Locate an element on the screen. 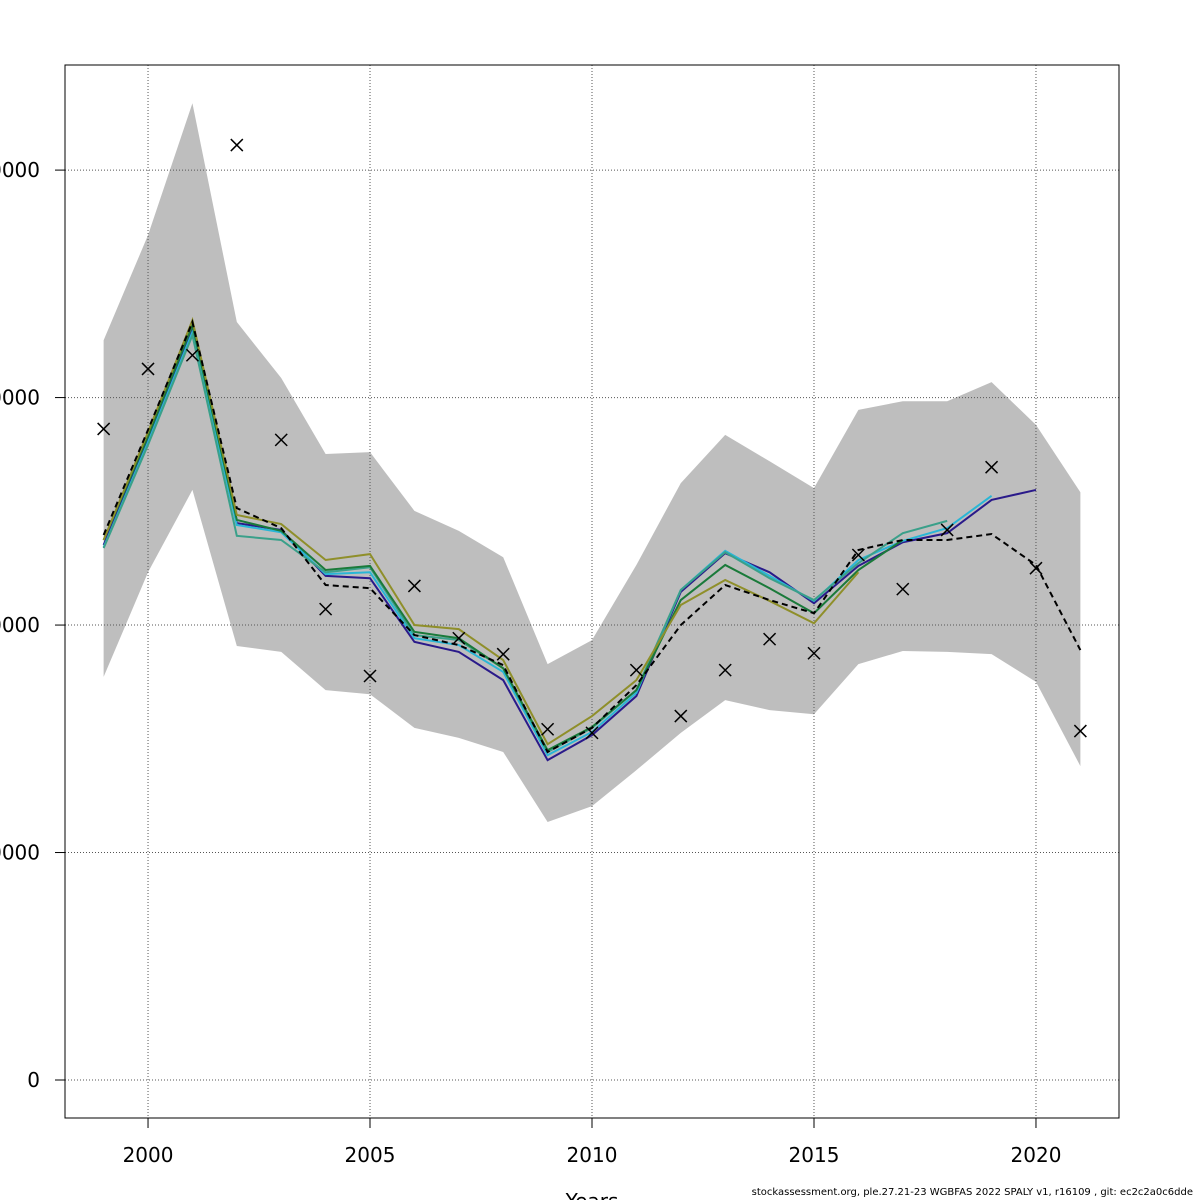 The height and width of the screenshot is (1200, 1200). y-tick-label: 50000 is located at coordinates (20, 853).